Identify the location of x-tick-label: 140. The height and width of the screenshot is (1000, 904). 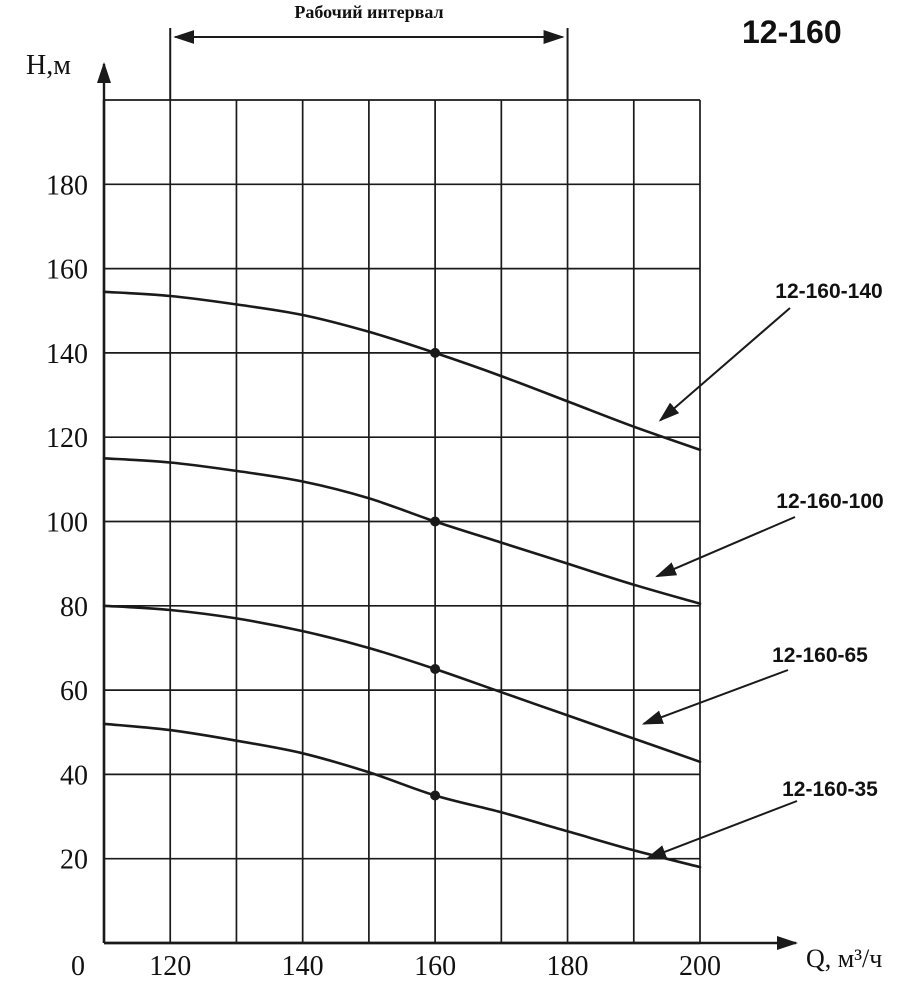
(303, 966).